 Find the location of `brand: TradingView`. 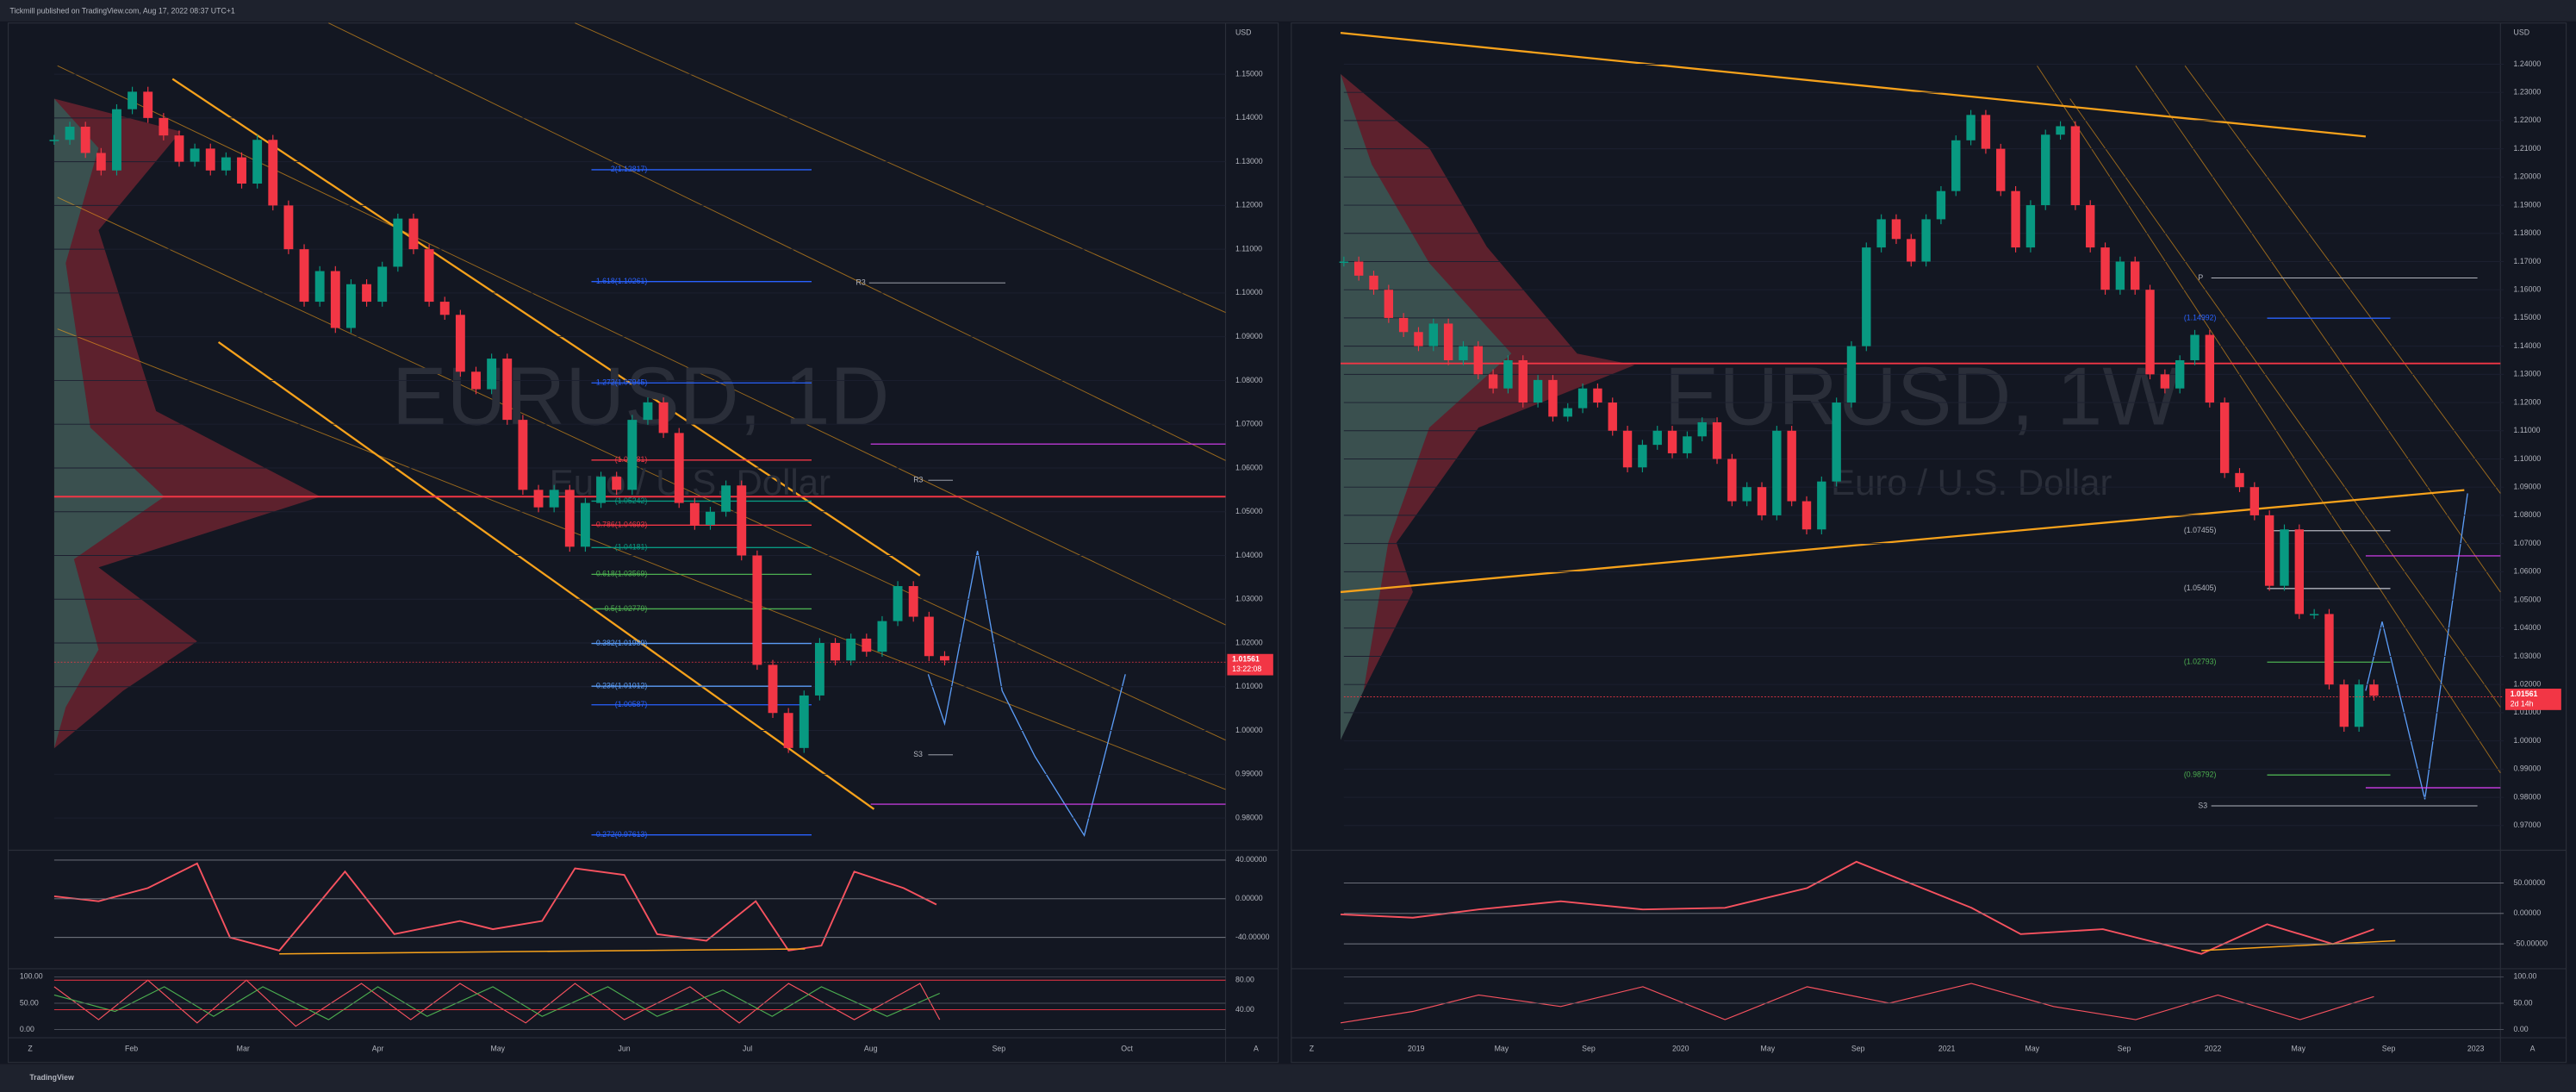

brand: TradingView is located at coordinates (52, 1078).